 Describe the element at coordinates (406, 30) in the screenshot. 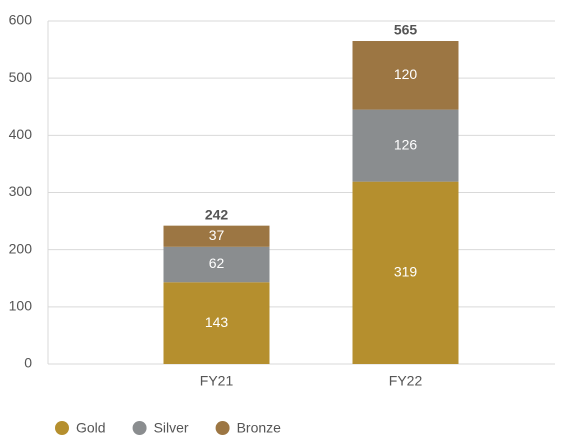

I see `total-label: 565` at that location.